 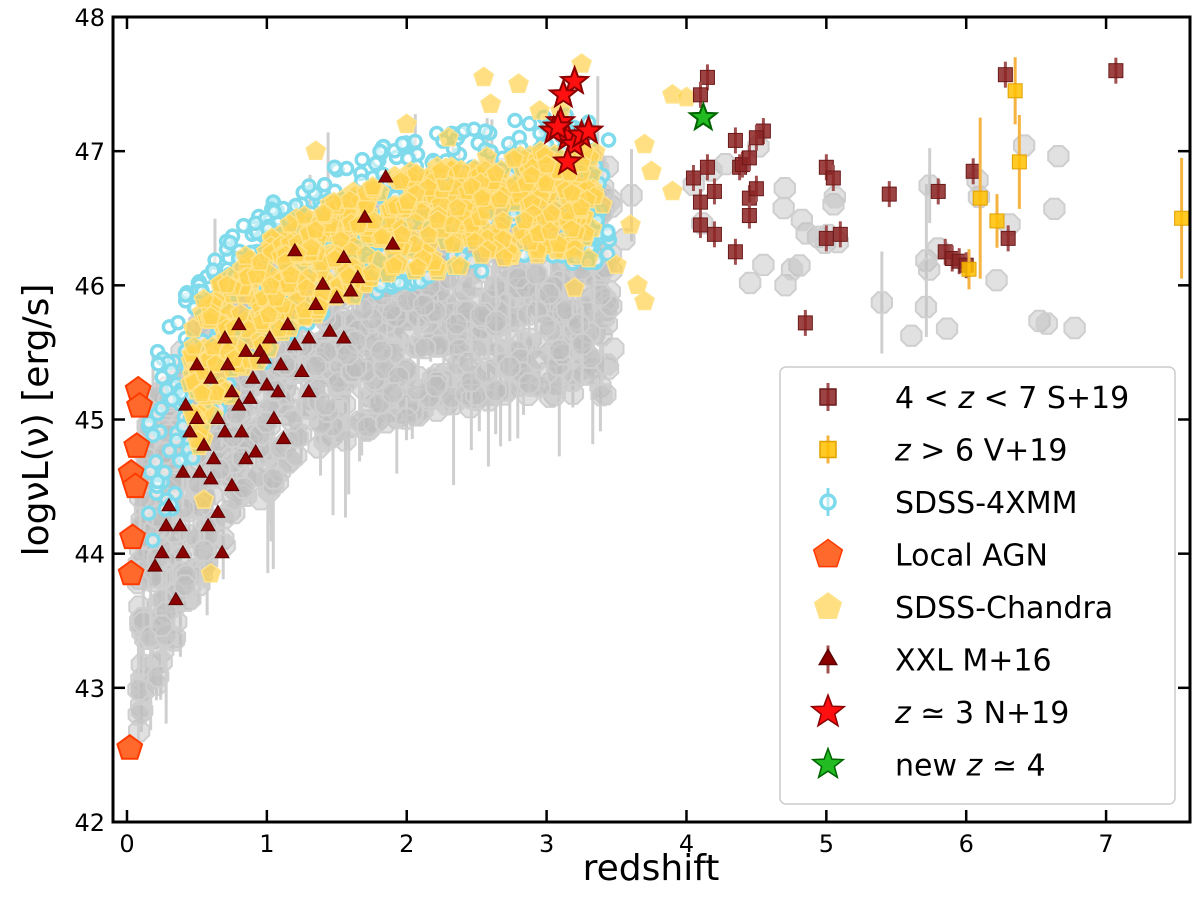 I want to click on y-tick-label: 44, so click(x=89, y=555).